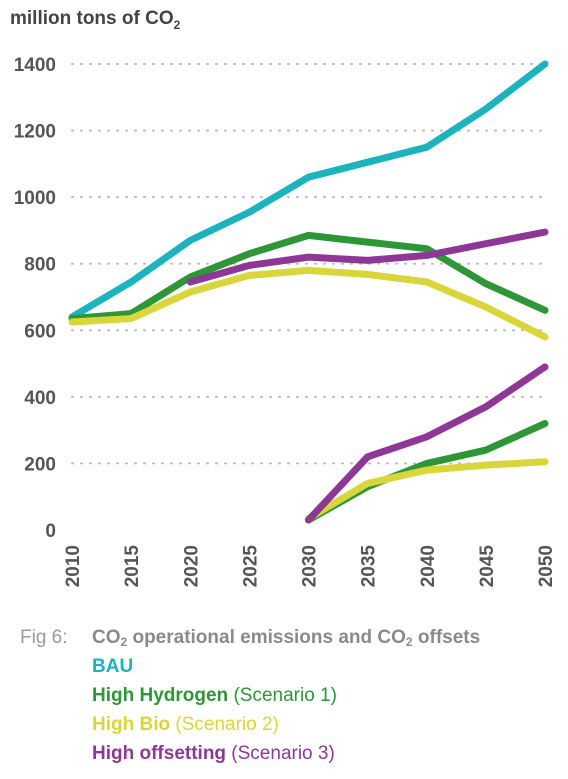  I want to click on legend-entry-name: High offsetting, so click(159, 753).